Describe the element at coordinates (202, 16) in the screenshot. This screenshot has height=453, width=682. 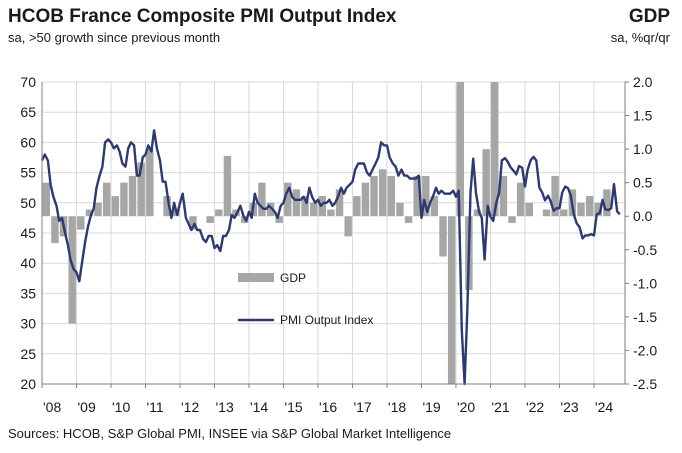
I see `chart-title: HCOB France Composite PMI Output Index` at that location.